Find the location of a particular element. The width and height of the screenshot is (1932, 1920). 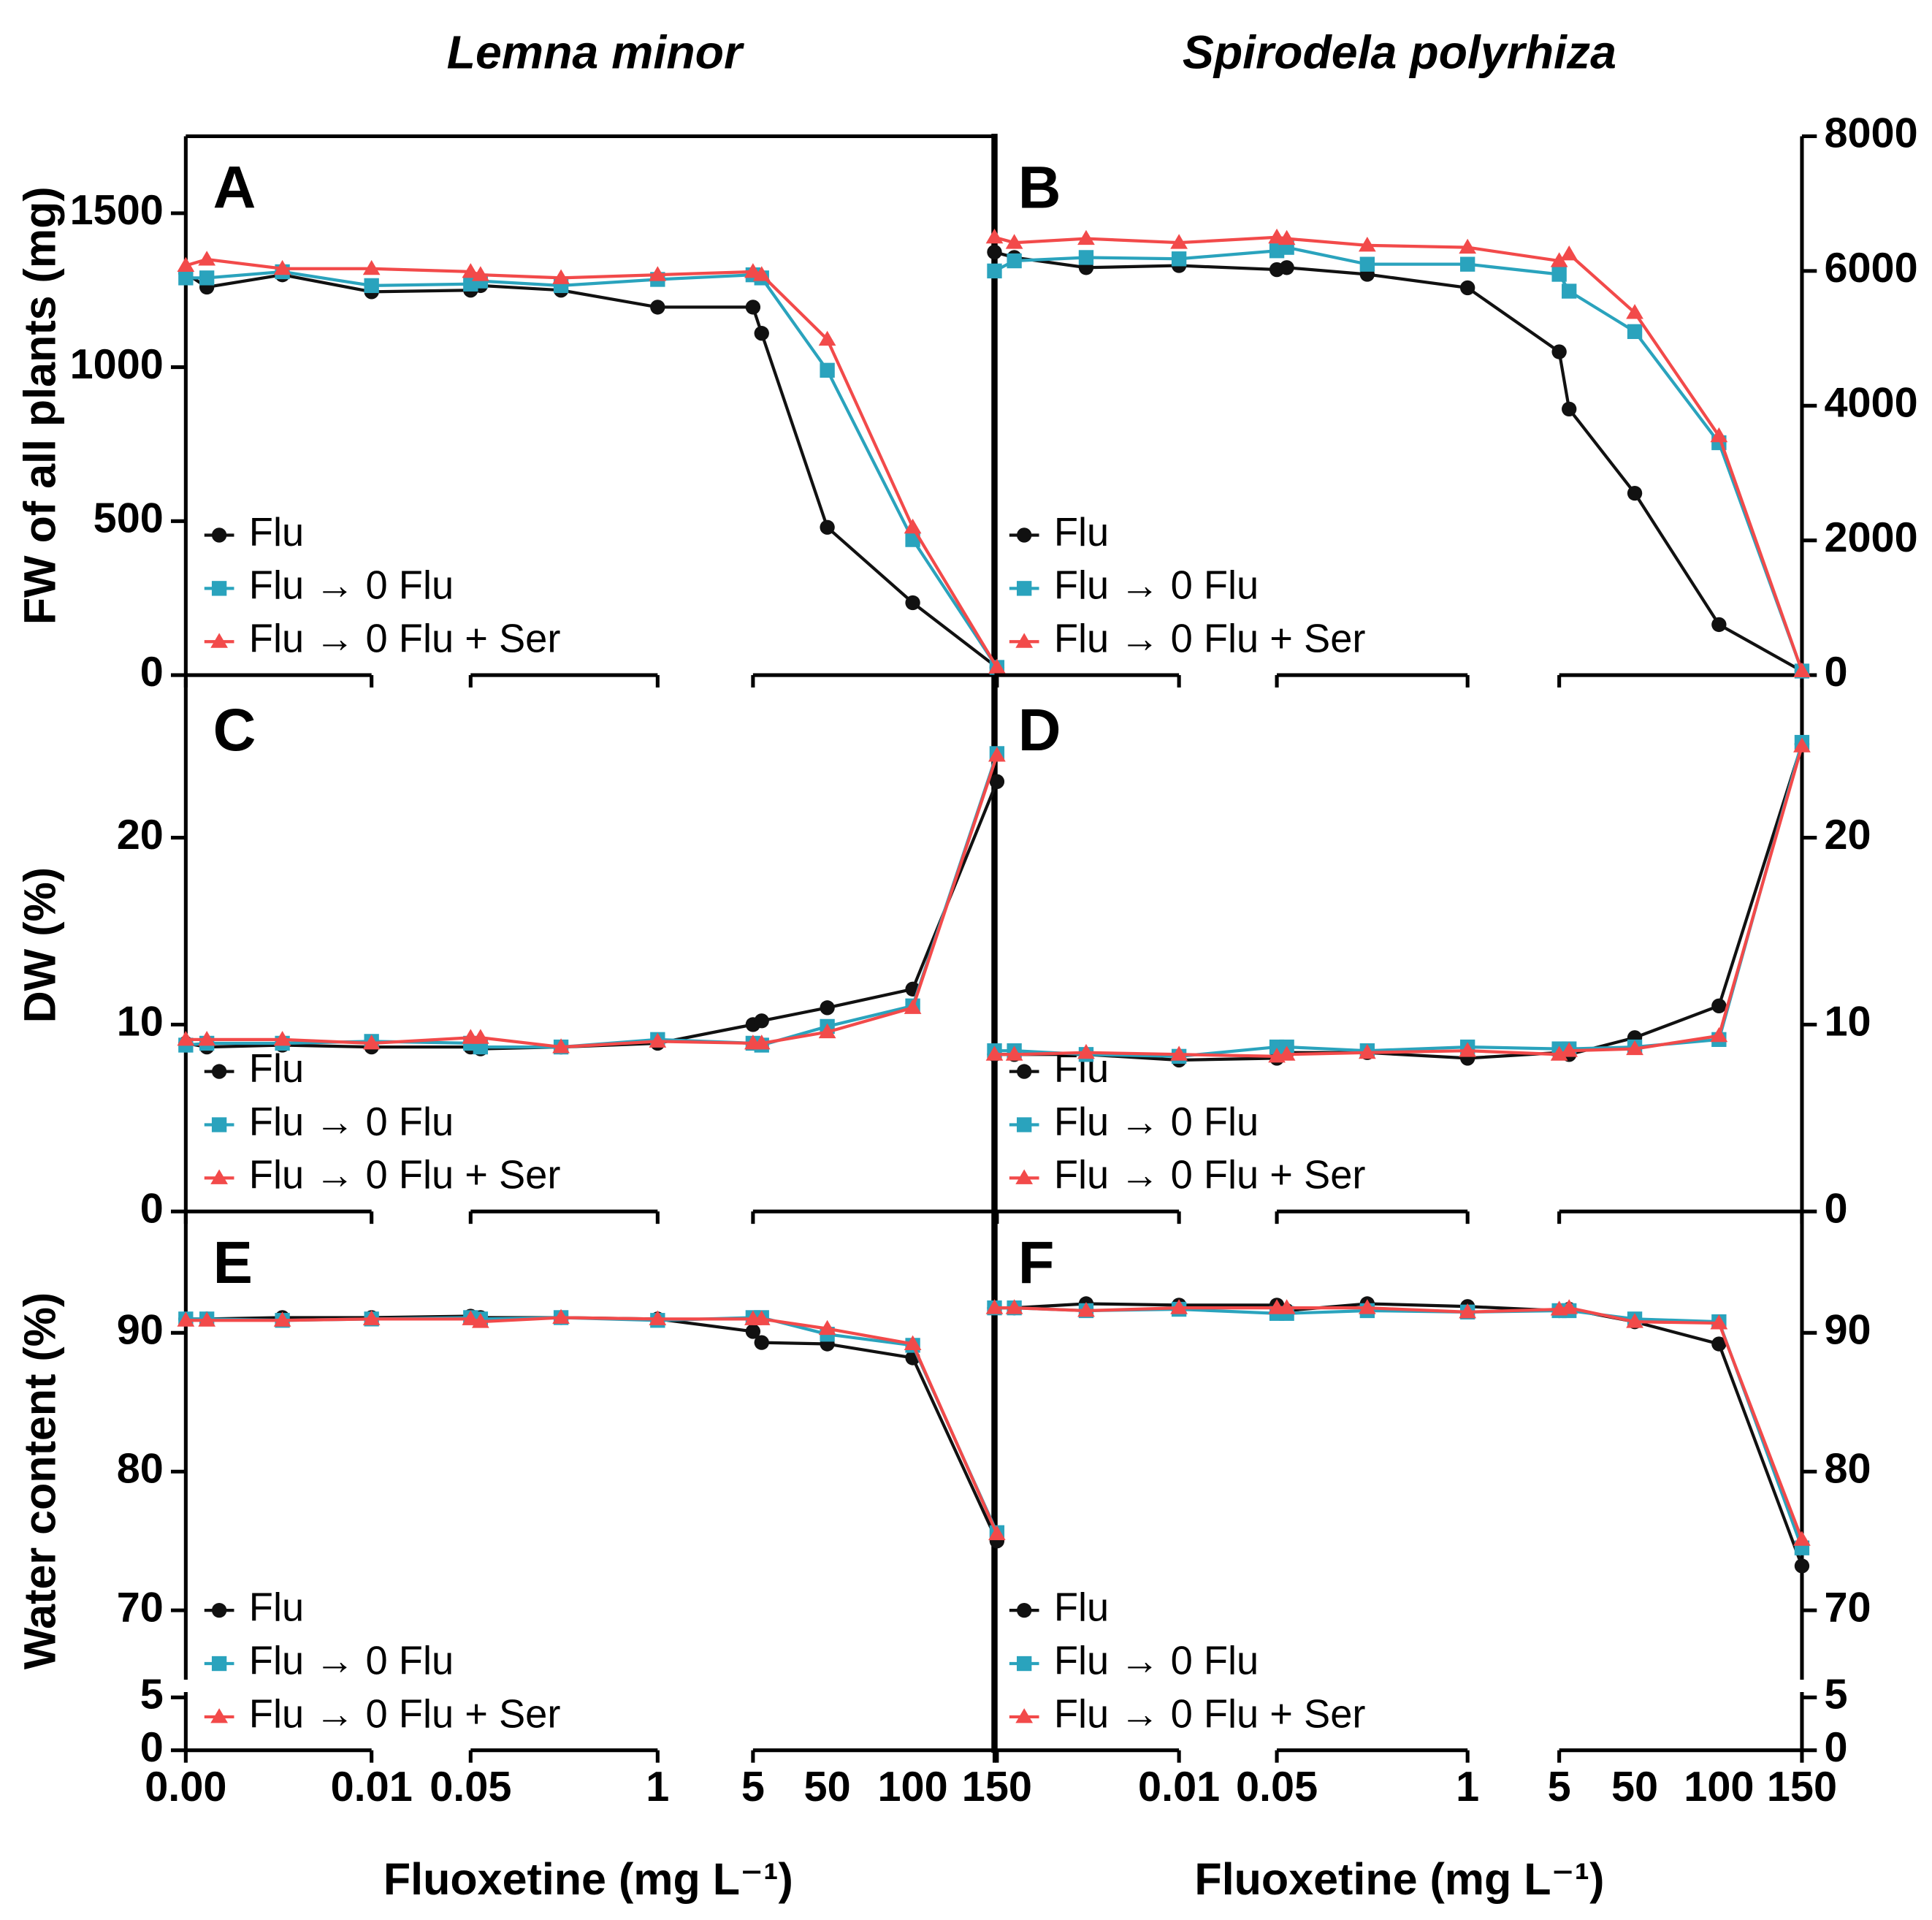

x-tick-label: 50 is located at coordinates (1635, 1787).